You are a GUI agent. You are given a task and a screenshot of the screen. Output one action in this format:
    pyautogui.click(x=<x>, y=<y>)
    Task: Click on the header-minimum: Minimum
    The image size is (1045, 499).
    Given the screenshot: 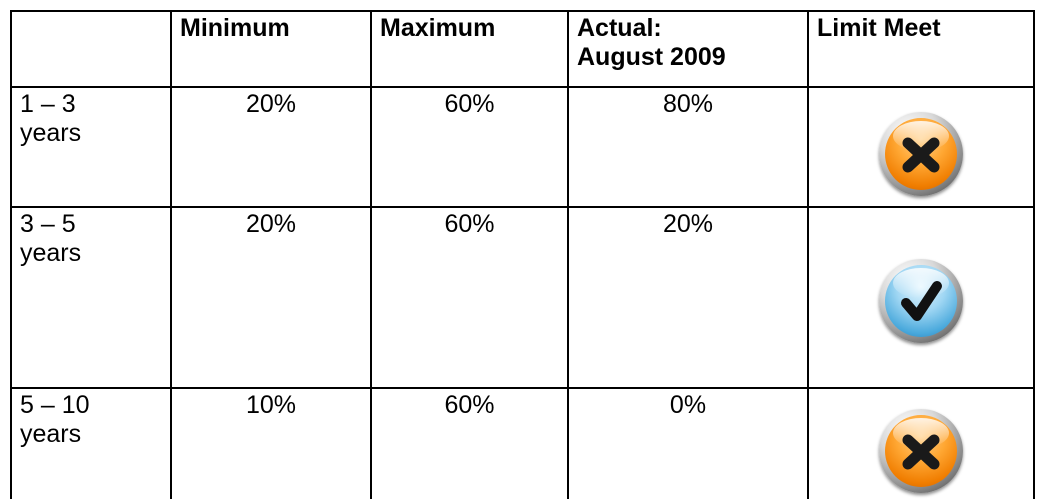 What is the action you would take?
    pyautogui.click(x=235, y=28)
    